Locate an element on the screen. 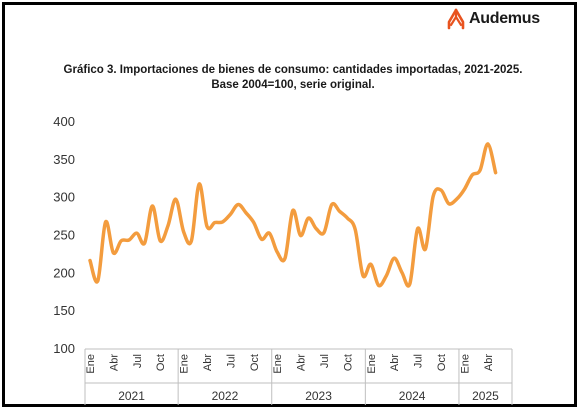 The height and width of the screenshot is (417, 586). y-tick-label: 100 is located at coordinates (64, 348).